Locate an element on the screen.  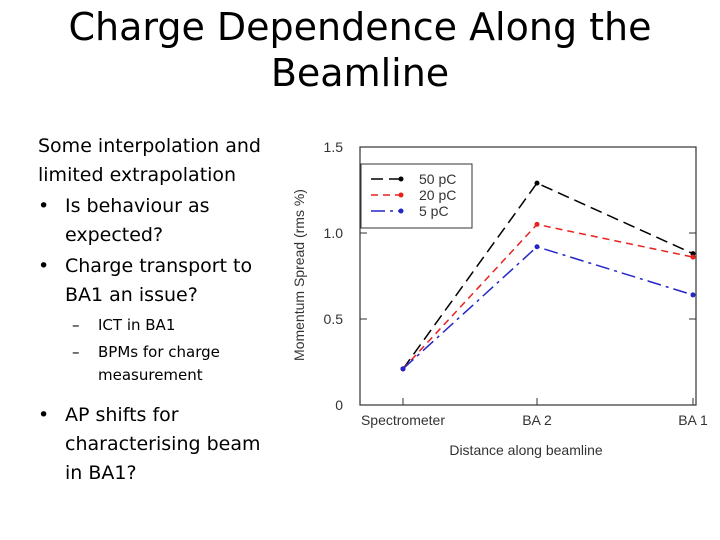
y-tick-label: 1.5 is located at coordinates (334, 147).